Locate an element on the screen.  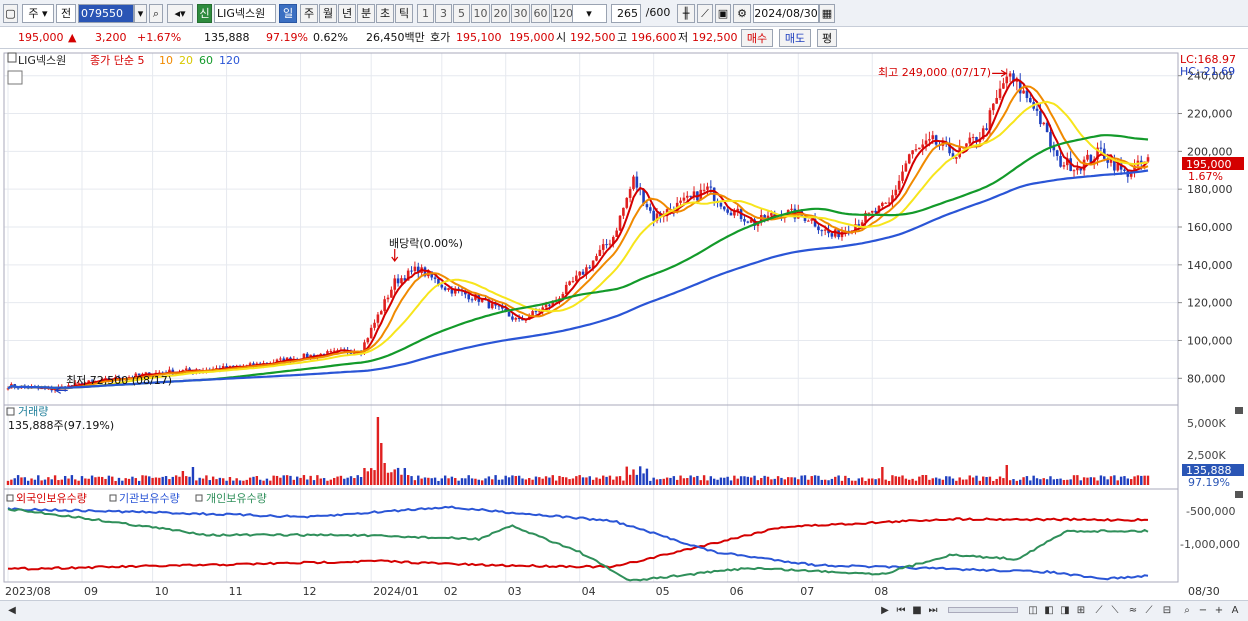
gear-icon: ⚙ is located at coordinates (742, 13).